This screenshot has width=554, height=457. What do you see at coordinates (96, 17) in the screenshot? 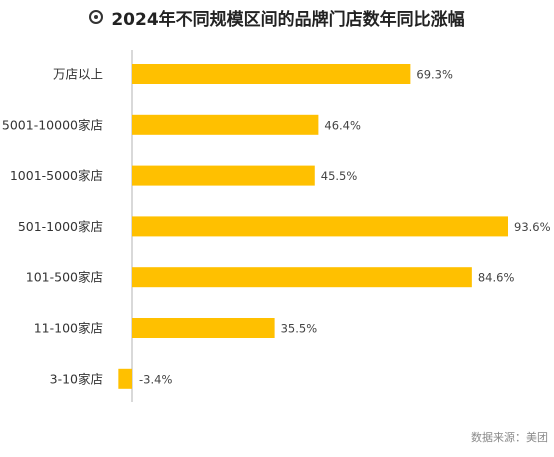
I see `target-icon` at bounding box center [96, 17].